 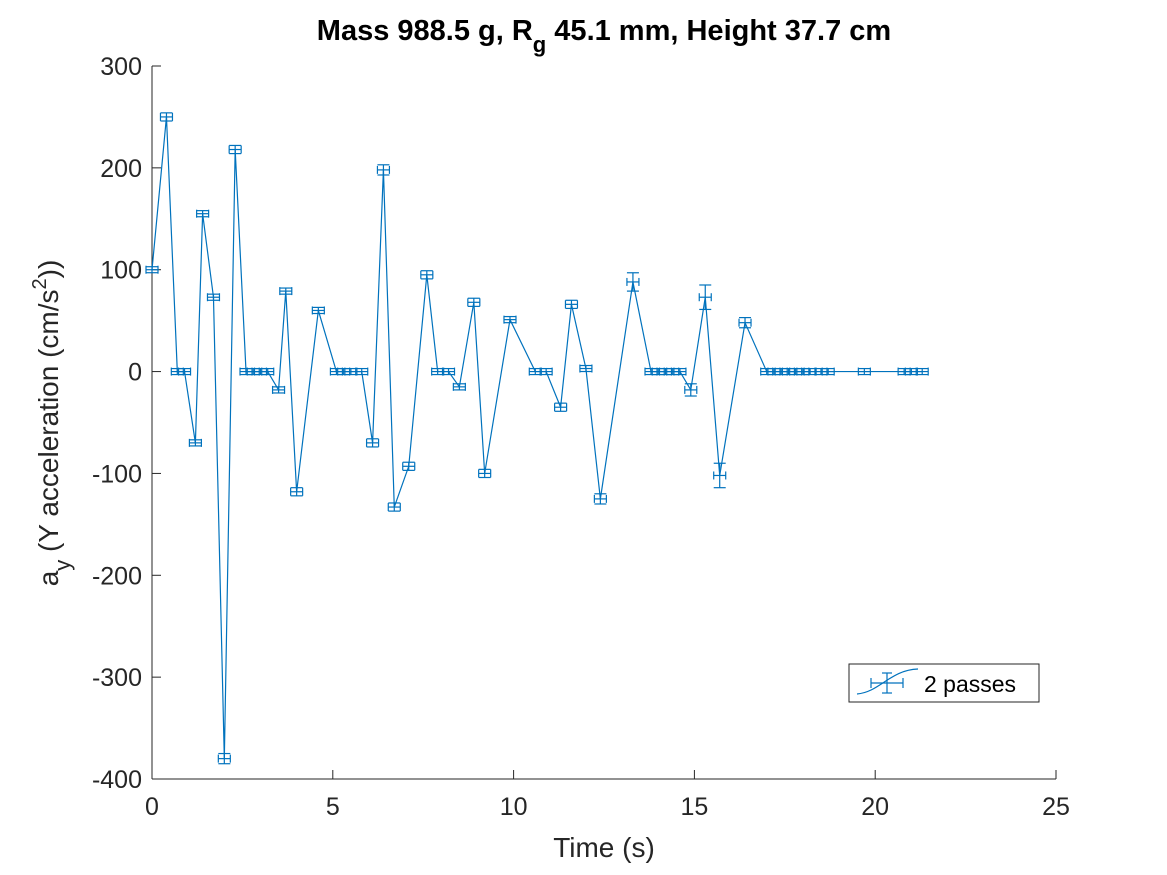 What do you see at coordinates (48, 424) in the screenshot?
I see `y-axis-label-middle: (Y acceleration (cm/s` at bounding box center [48, 424].